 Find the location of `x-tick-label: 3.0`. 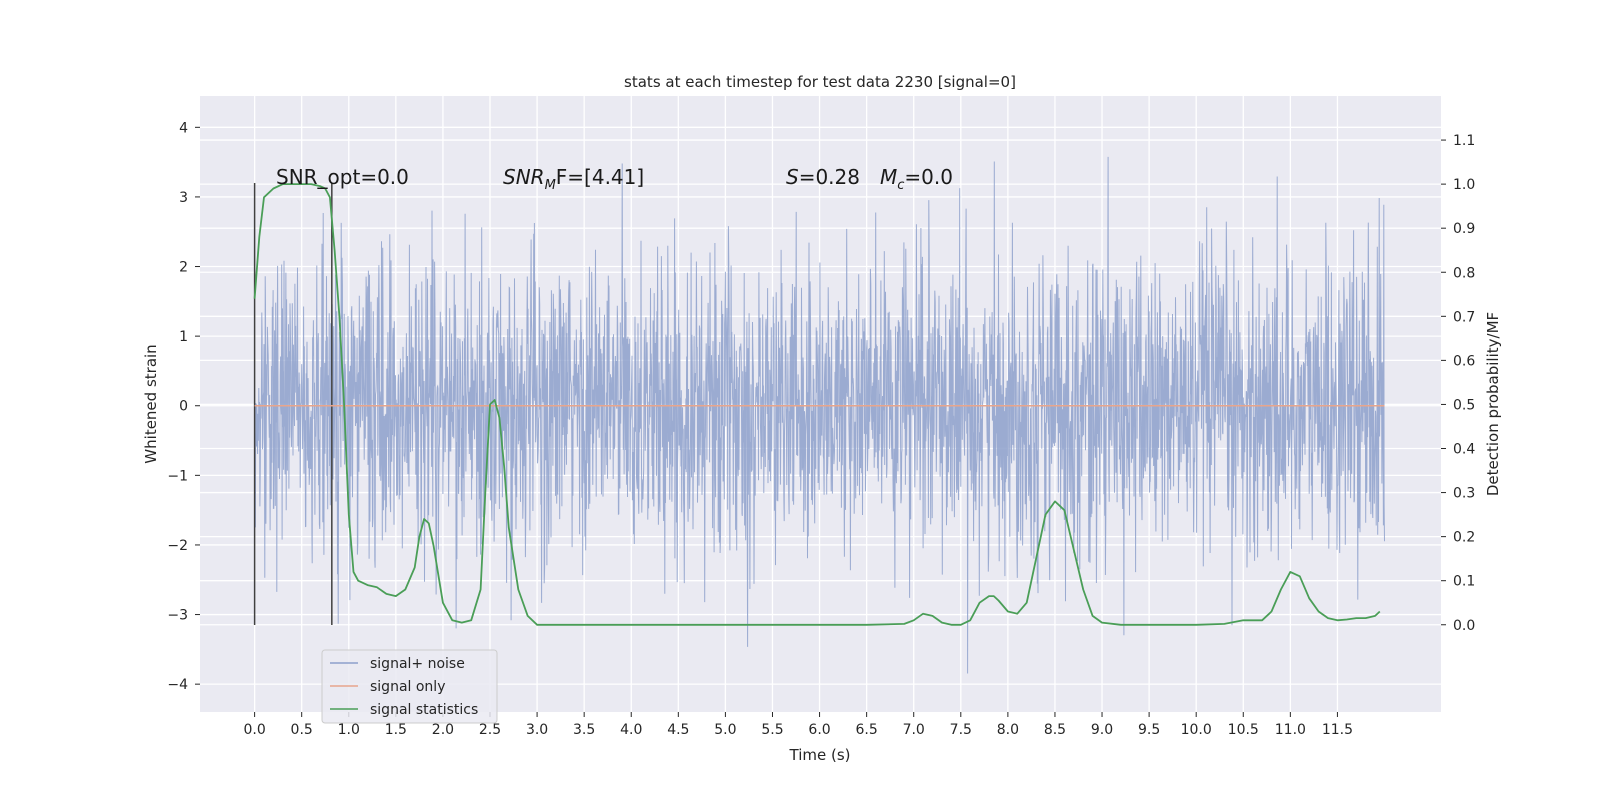

x-tick-label: 3.0 is located at coordinates (537, 730).